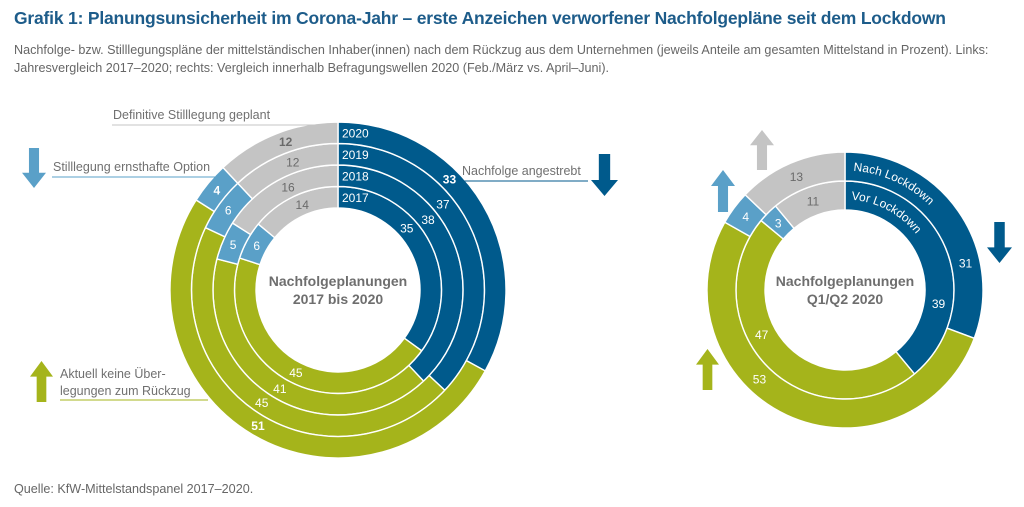 The image size is (1024, 507). Describe the element at coordinates (355, 176) in the screenshot. I see `ring-label-2018: 2018` at that location.